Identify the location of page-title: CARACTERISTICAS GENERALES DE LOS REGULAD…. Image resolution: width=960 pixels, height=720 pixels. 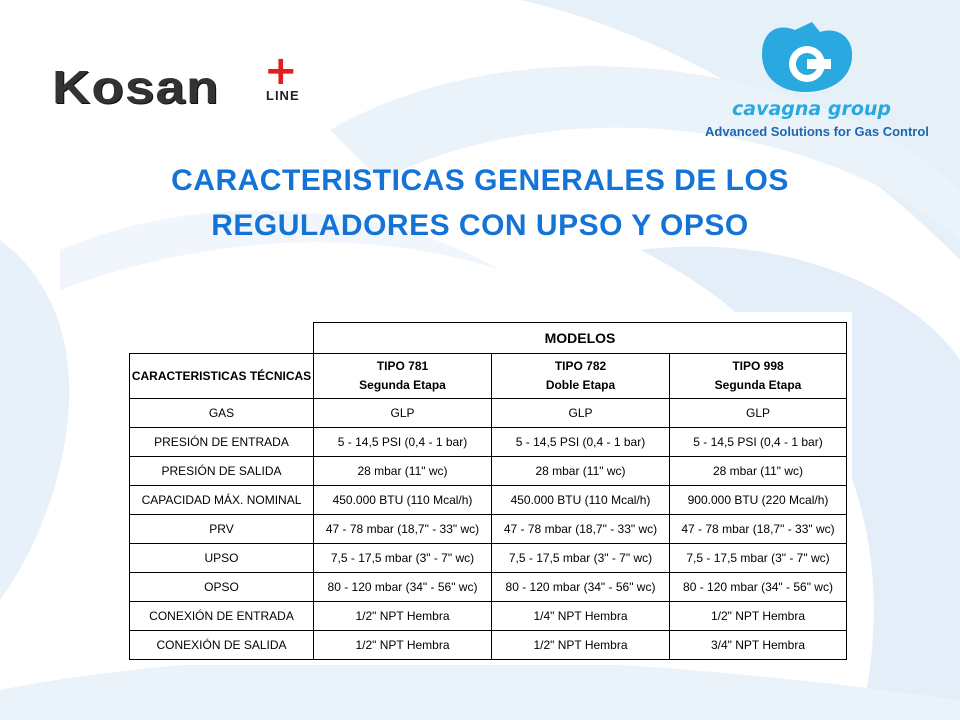
(480, 203).